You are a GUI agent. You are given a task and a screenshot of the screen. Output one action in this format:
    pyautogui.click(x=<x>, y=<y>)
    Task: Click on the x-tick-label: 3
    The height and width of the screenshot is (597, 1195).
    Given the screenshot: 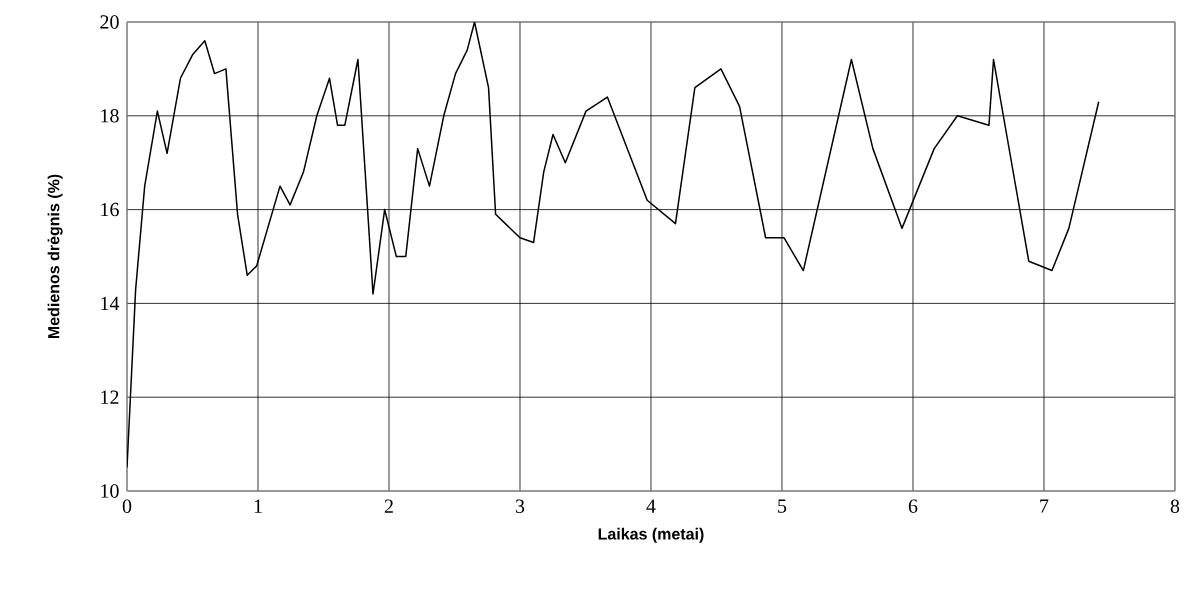 What is the action you would take?
    pyautogui.click(x=520, y=506)
    